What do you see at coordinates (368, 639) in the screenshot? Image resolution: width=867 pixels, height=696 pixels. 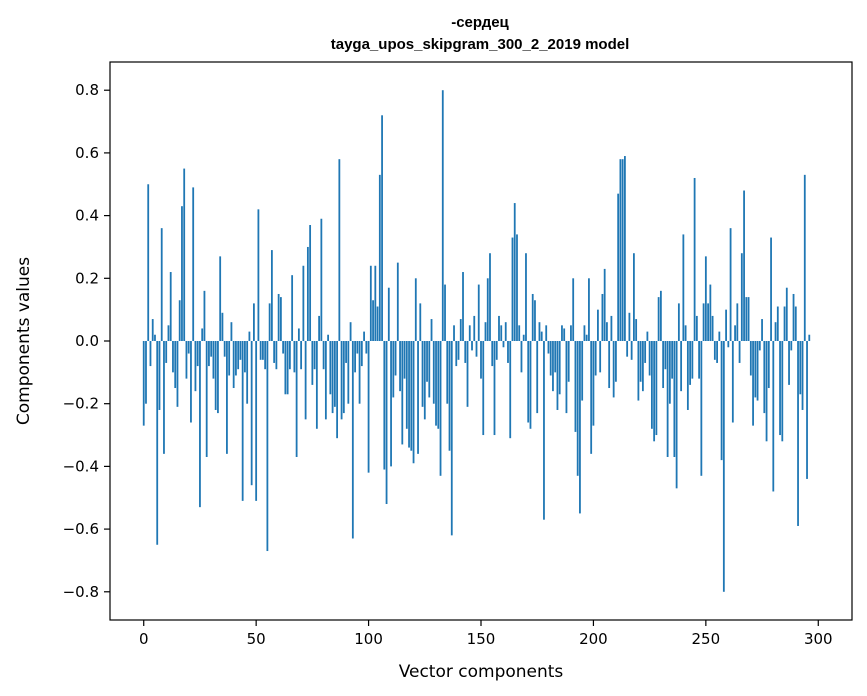 I see `x-tick-label: 100` at bounding box center [368, 639].